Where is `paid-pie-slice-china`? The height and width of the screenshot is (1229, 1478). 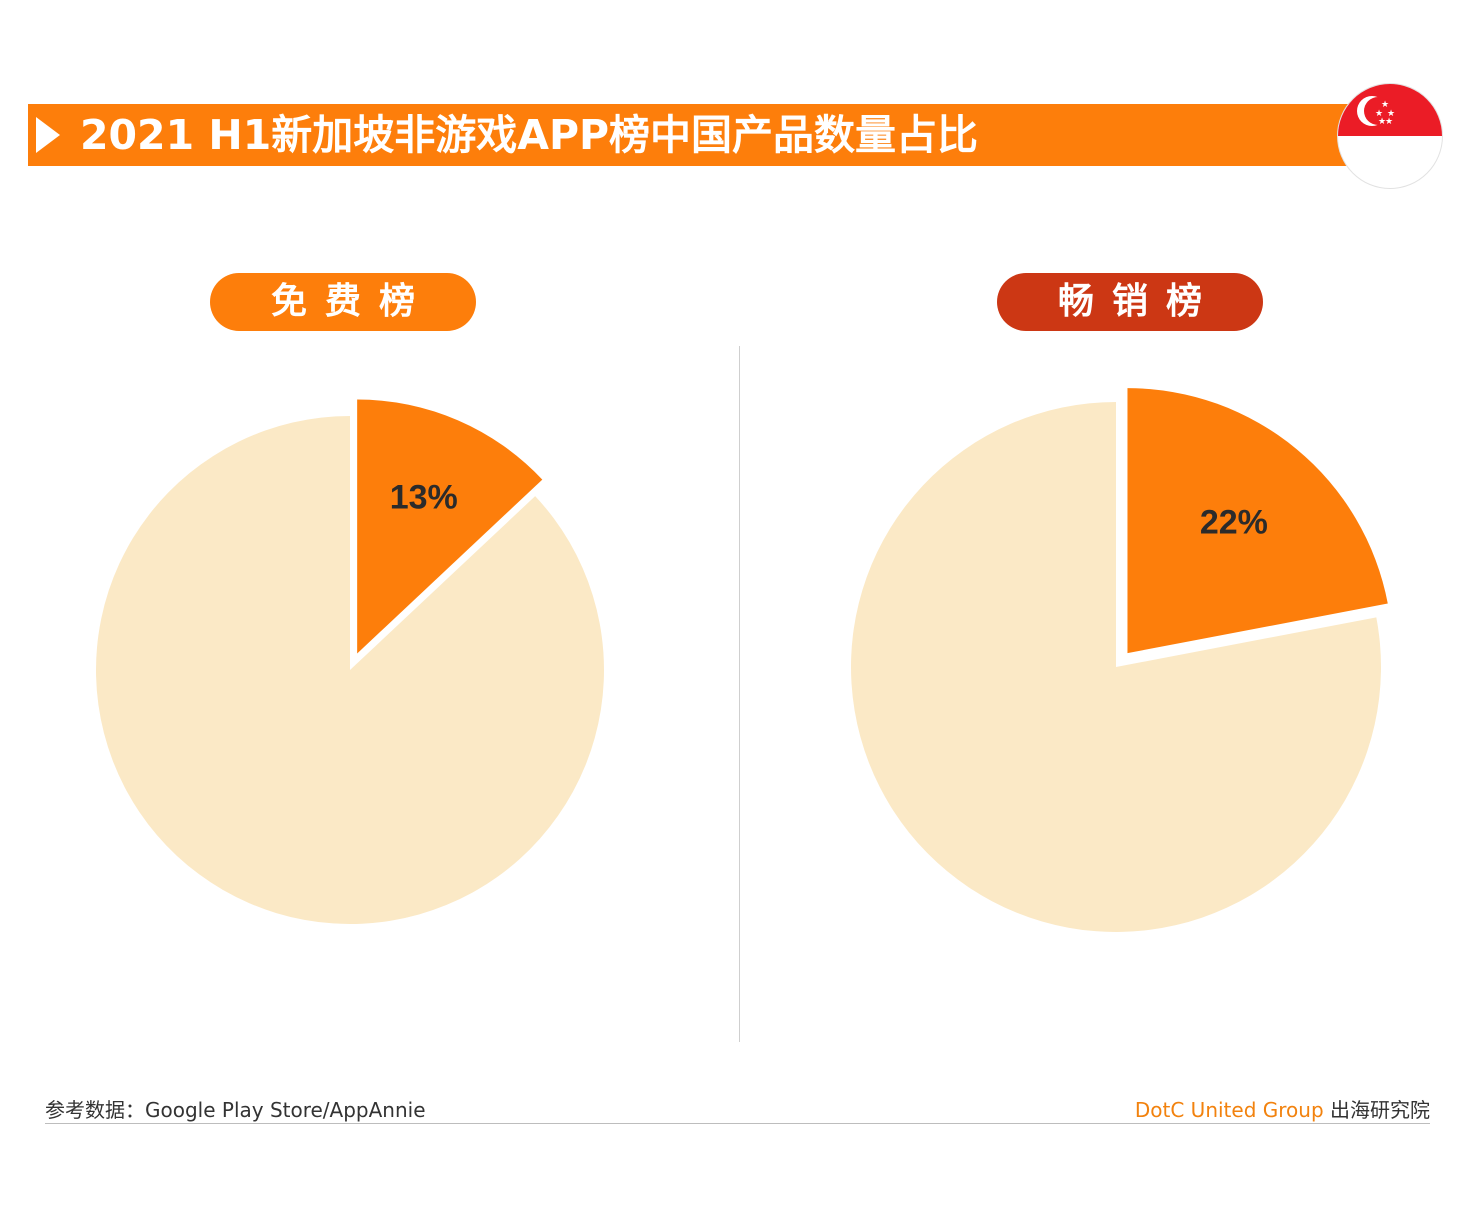
paid-pie-slice-china is located at coordinates (1257, 521).